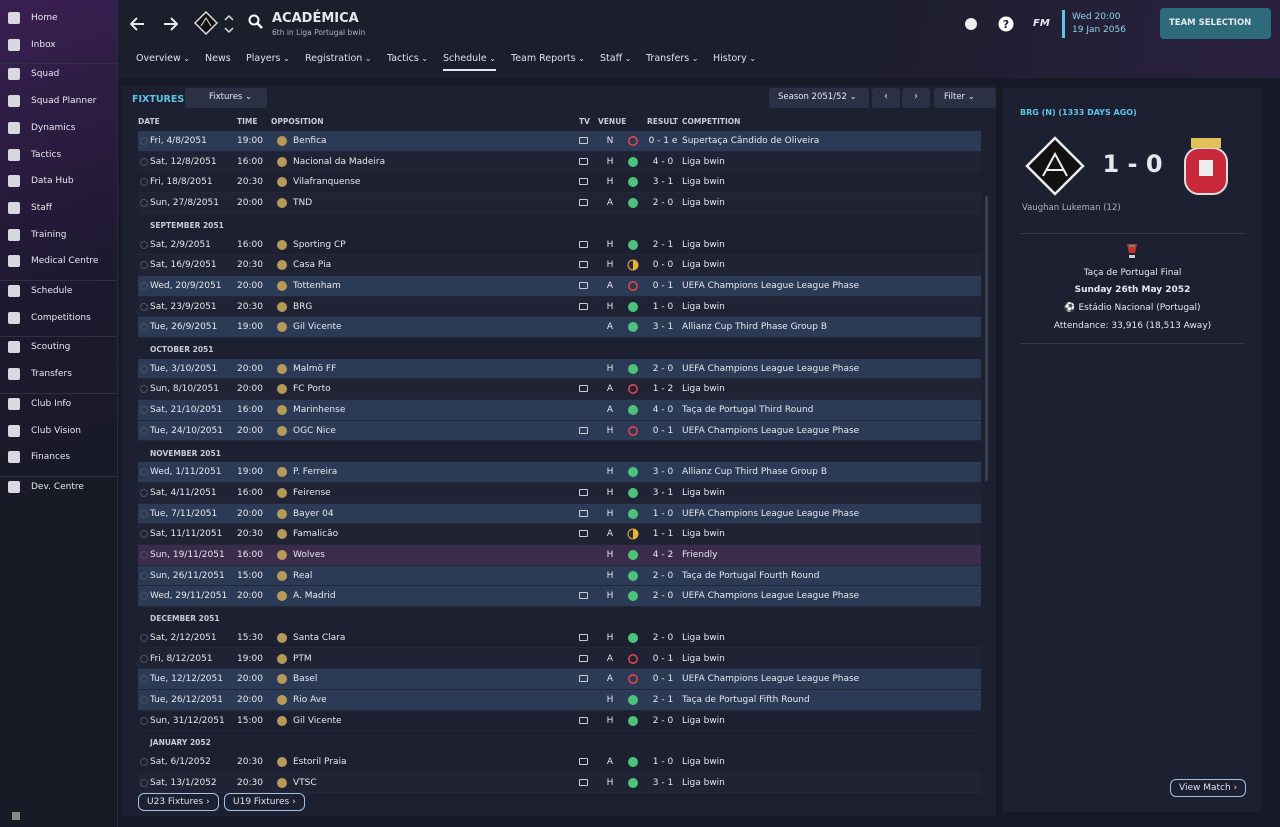 The image size is (1280, 827). I want to click on fixture-competition: Supertaça Cândido de Oliveira, so click(751, 141).